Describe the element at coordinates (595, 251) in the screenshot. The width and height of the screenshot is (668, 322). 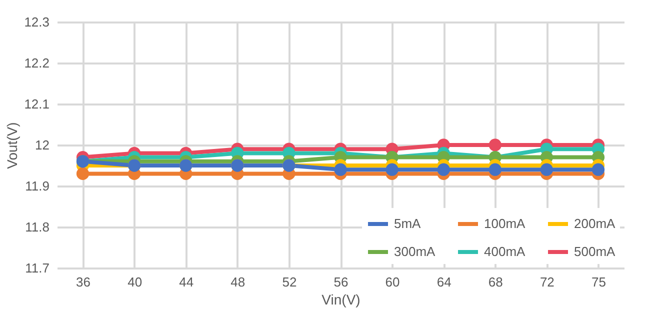
I see `legend-label: 500mA` at that location.